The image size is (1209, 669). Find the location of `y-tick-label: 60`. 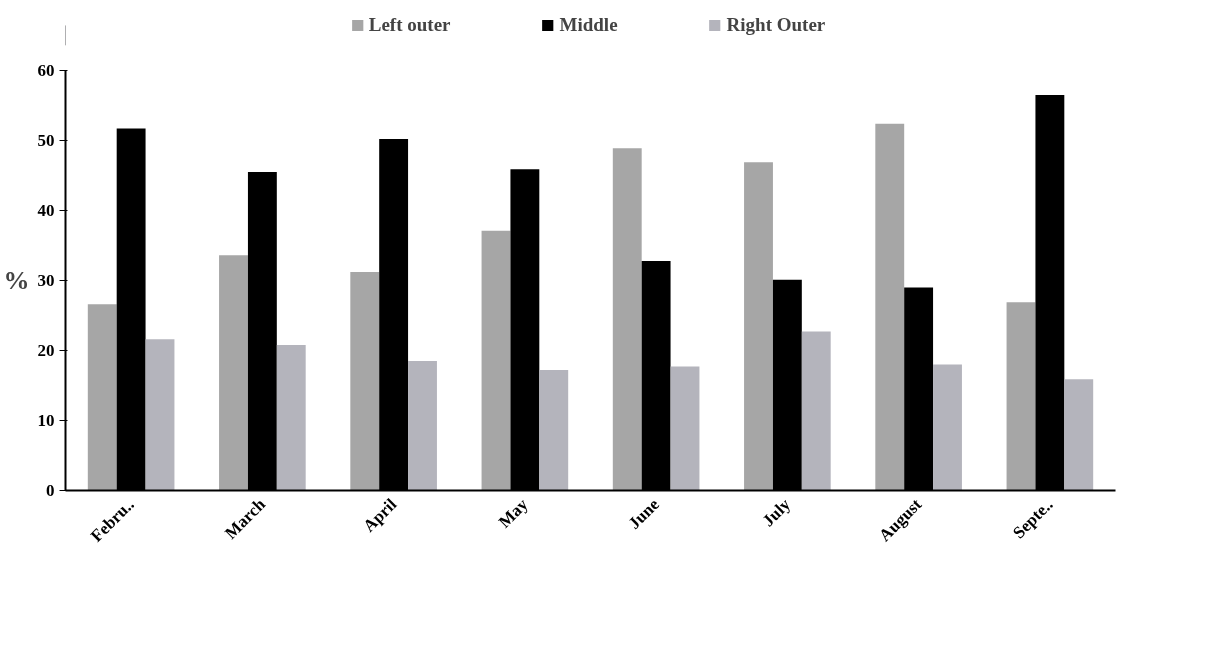

y-tick-label: 60 is located at coordinates (46, 70).